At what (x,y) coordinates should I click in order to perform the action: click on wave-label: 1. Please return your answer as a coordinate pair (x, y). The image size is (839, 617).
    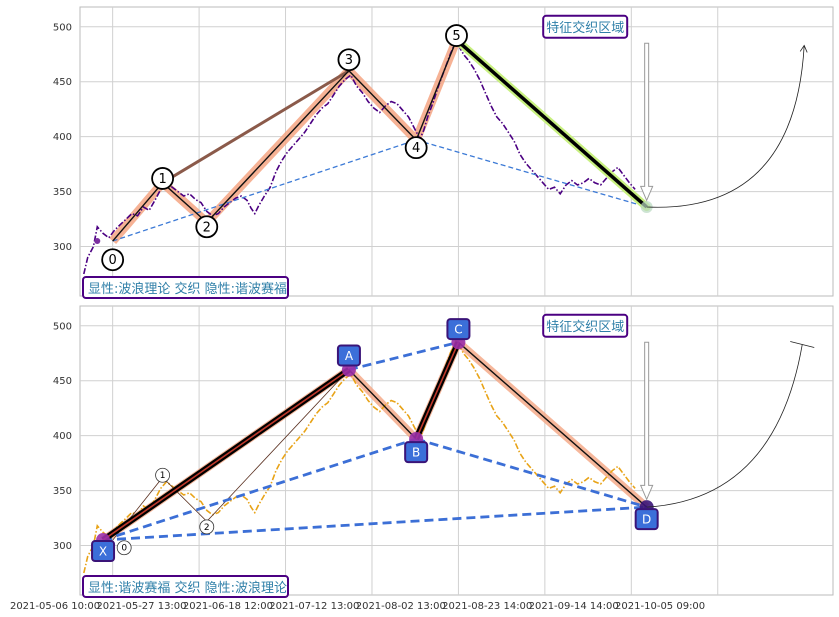
    Looking at the image, I should click on (162, 179).